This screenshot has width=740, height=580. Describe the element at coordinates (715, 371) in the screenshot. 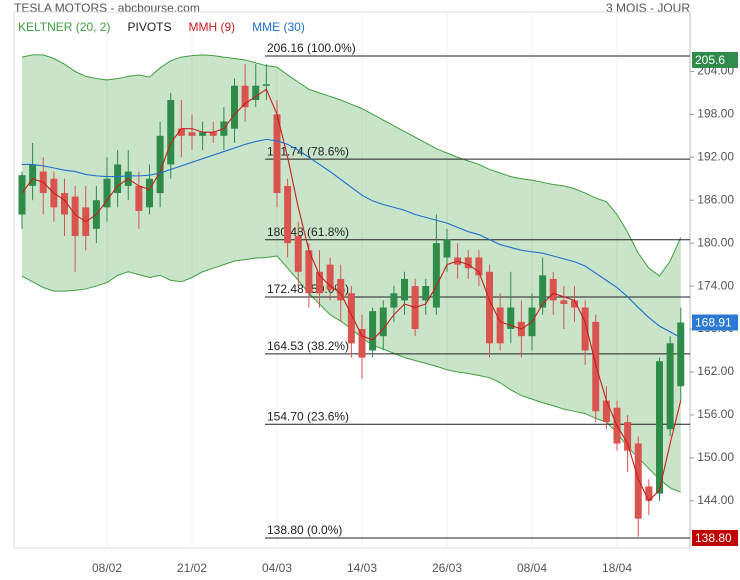

I see `y-tick-label: 162.00` at that location.